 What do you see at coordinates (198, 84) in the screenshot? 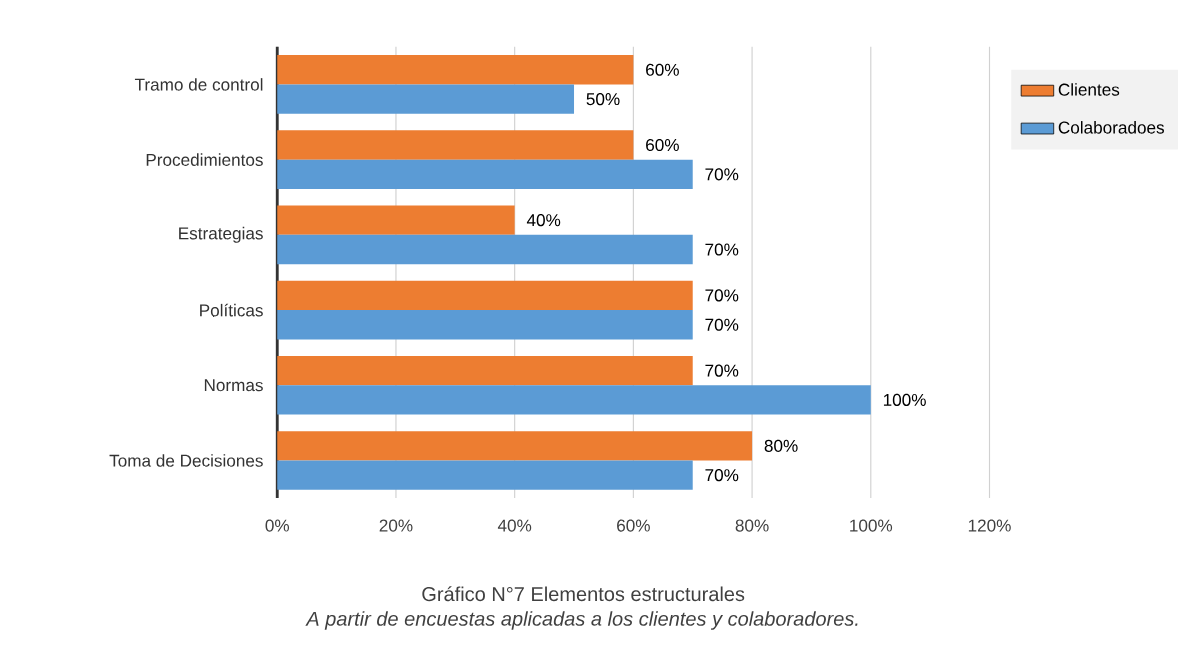
I see `y-tick-label: Tramo de control` at bounding box center [198, 84].